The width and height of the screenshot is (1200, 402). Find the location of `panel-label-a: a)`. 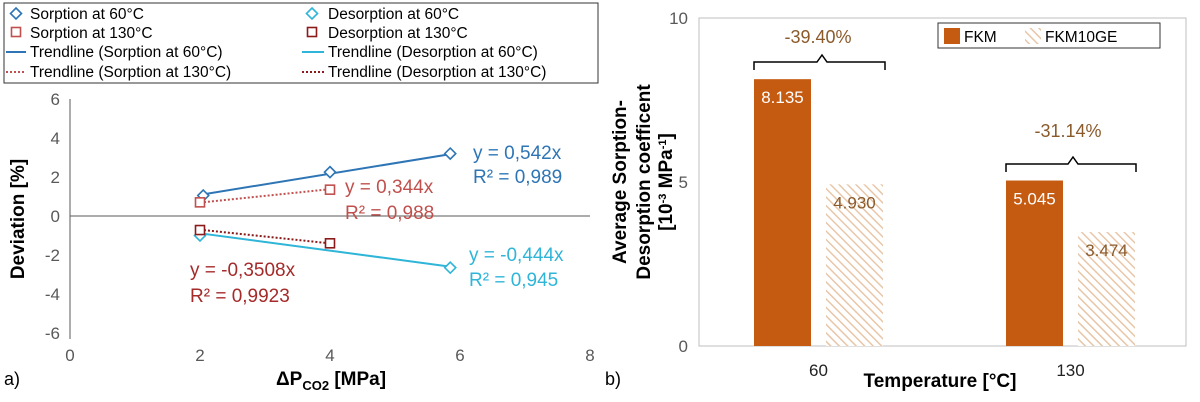

panel-label-a: a) is located at coordinates (12, 379).